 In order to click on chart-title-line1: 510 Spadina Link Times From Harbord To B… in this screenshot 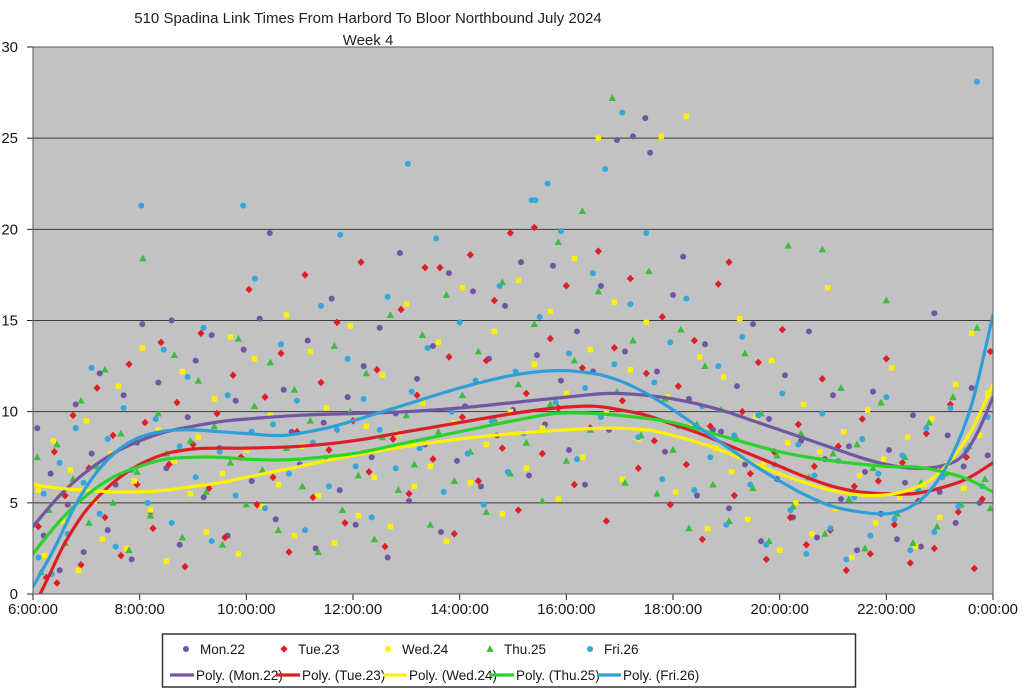, I will do `click(367, 18)`.